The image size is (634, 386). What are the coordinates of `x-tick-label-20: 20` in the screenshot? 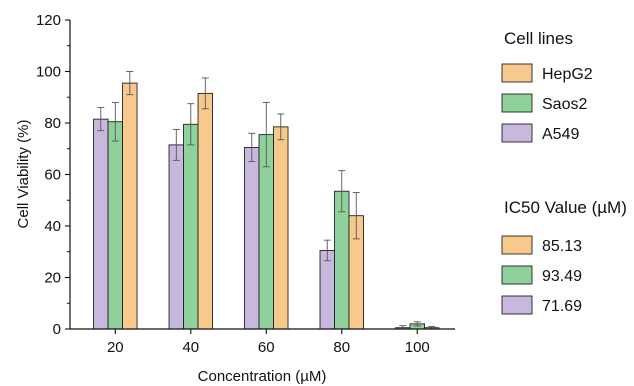 It's located at (115, 347).